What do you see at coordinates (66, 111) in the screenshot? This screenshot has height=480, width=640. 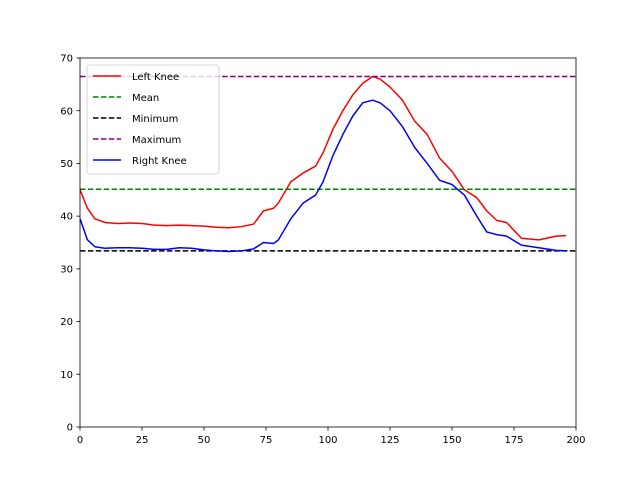 I see `y-tick-label: 60` at bounding box center [66, 111].